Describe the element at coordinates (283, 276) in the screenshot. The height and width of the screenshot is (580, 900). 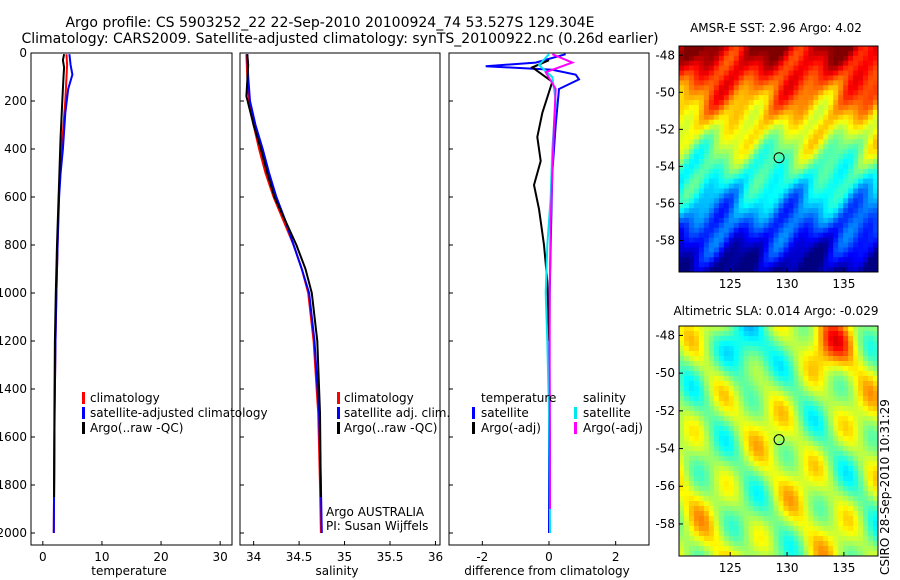
I see `series-line-argo-raw-qc-` at that location.